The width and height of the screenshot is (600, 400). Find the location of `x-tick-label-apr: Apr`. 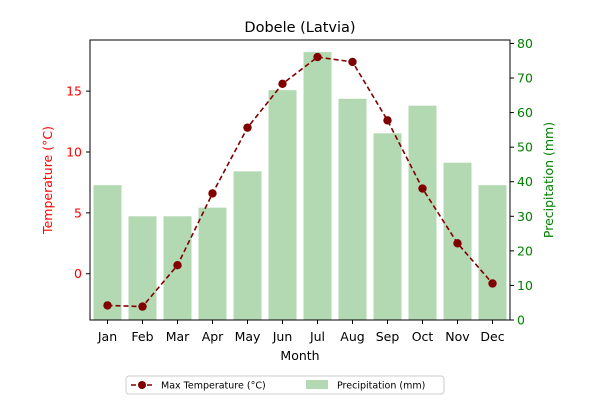

x-tick-label-apr: Apr is located at coordinates (213, 336).